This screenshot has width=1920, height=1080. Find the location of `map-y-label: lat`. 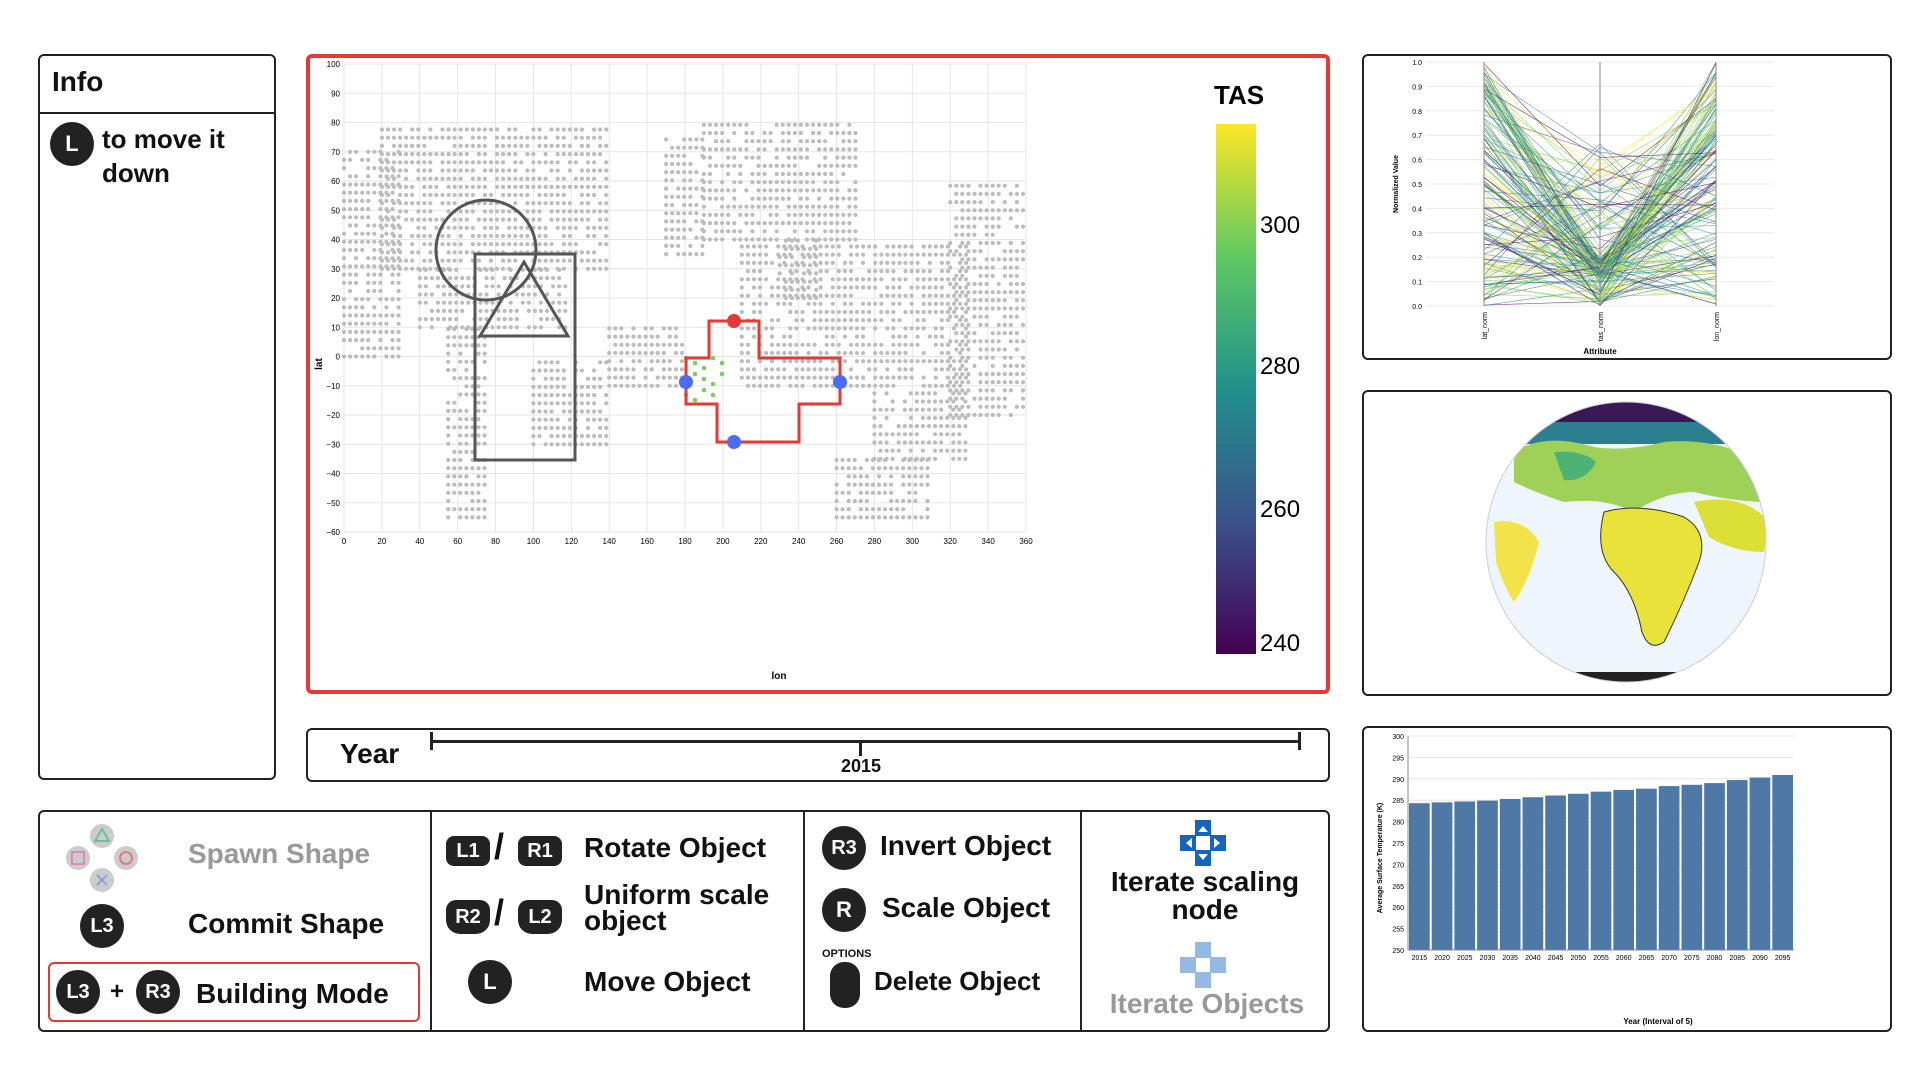

map-y-label: lat is located at coordinates (319, 363).